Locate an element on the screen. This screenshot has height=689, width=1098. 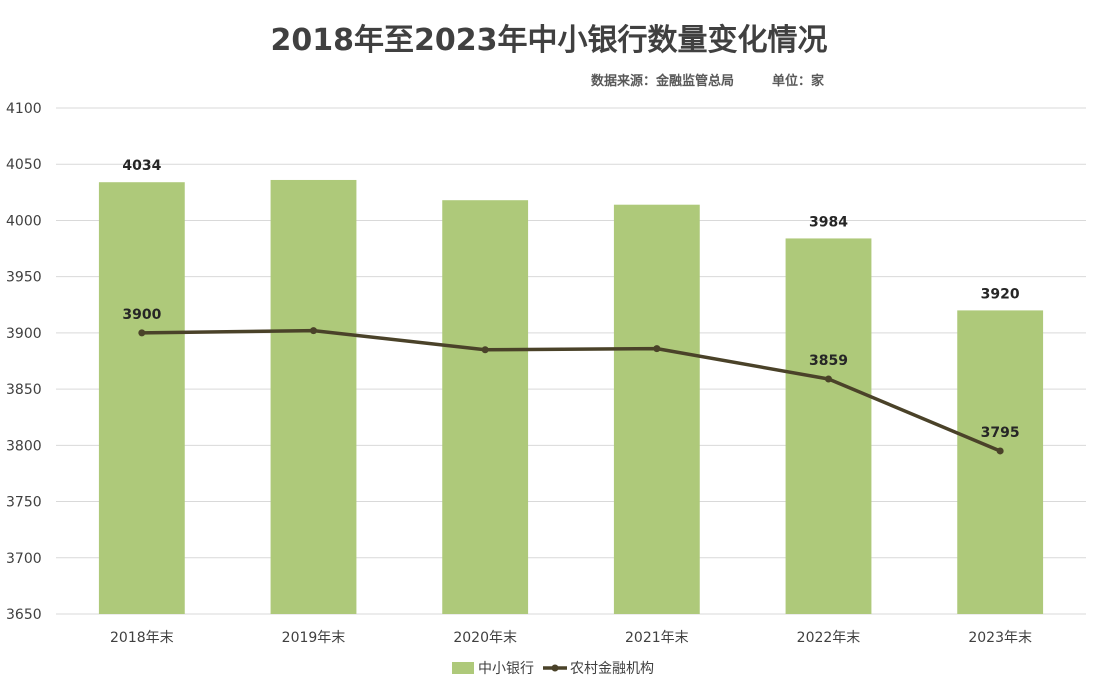
x-tick-label: 2021年末 is located at coordinates (657, 638).